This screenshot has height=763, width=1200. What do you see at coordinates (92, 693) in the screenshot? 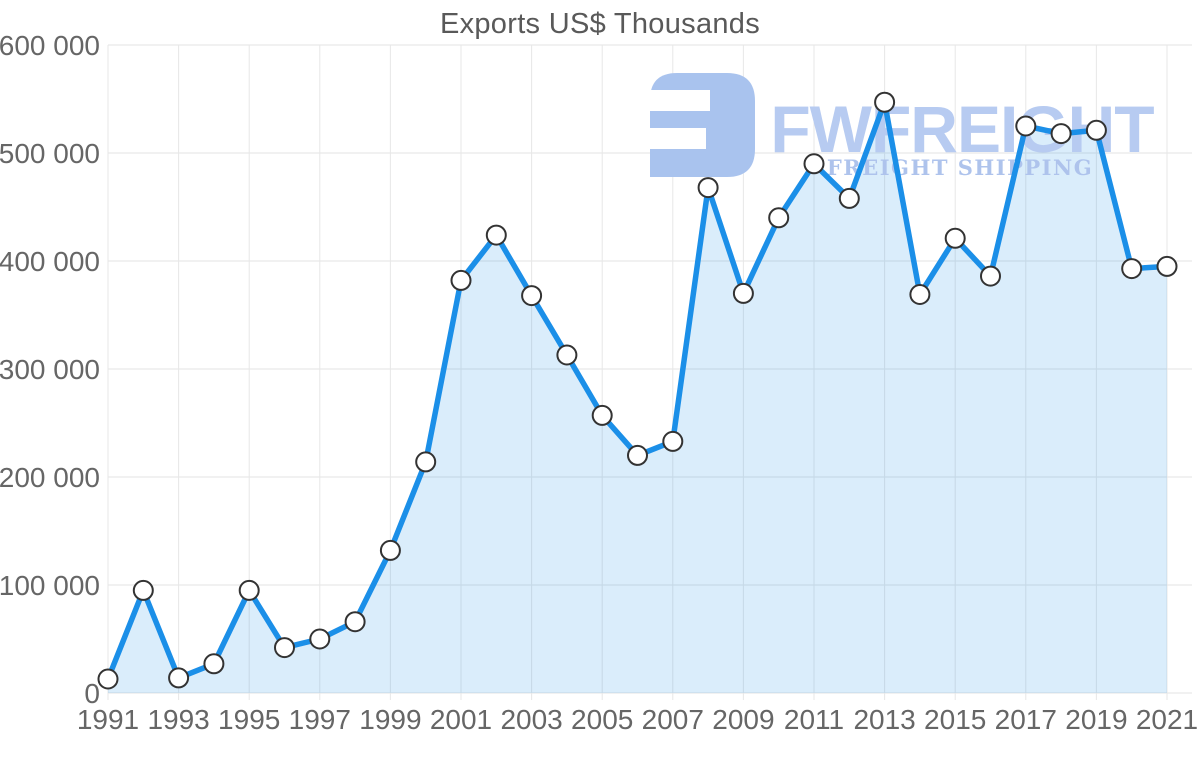
I see `y-tick-label: 0` at bounding box center [92, 693].